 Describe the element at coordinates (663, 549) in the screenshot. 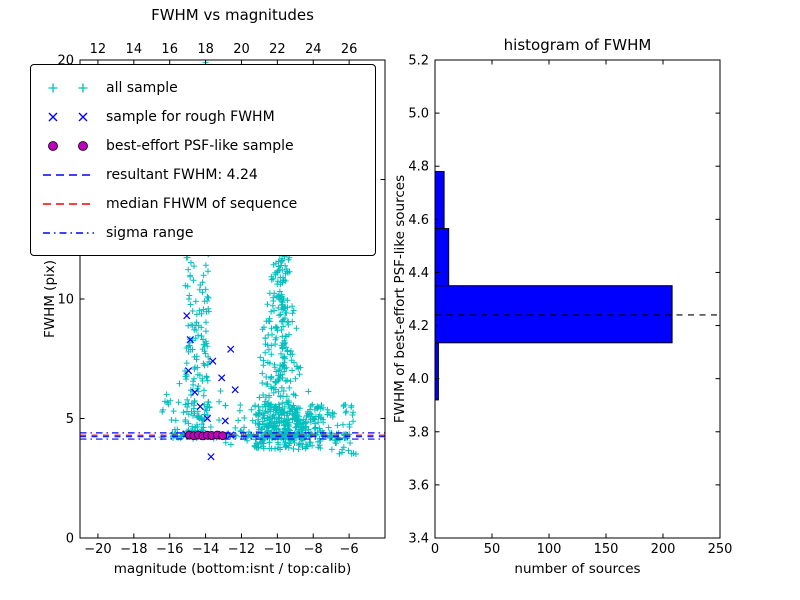

I see `svg-text: 200` at that location.